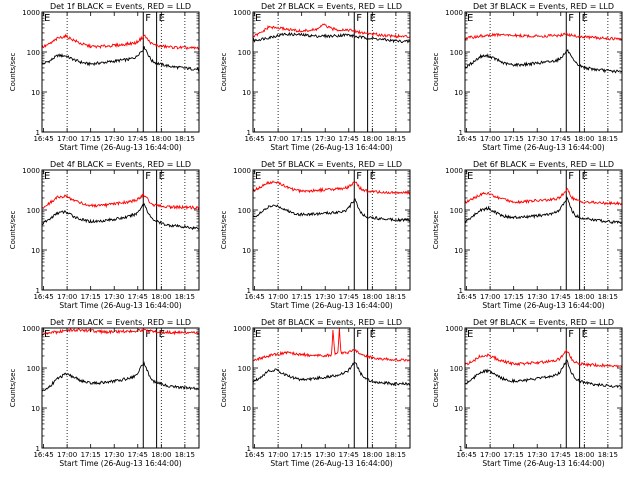 The width and height of the screenshot is (640, 480). I want to click on panel-title: Det 8f BLACK = Events, RED = LLD, so click(331, 322).